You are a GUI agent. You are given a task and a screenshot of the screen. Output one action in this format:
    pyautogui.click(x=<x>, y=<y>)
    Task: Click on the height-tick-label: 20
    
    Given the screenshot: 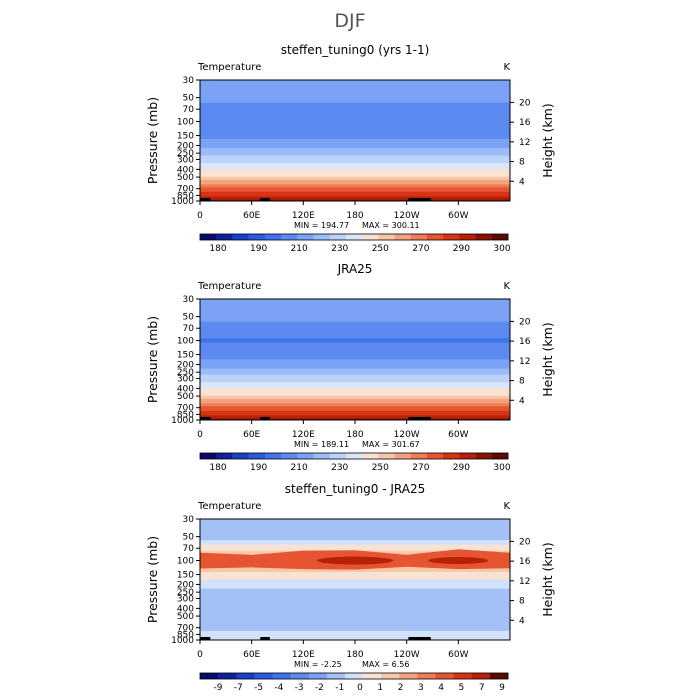 What is the action you would take?
    pyautogui.click(x=525, y=322)
    